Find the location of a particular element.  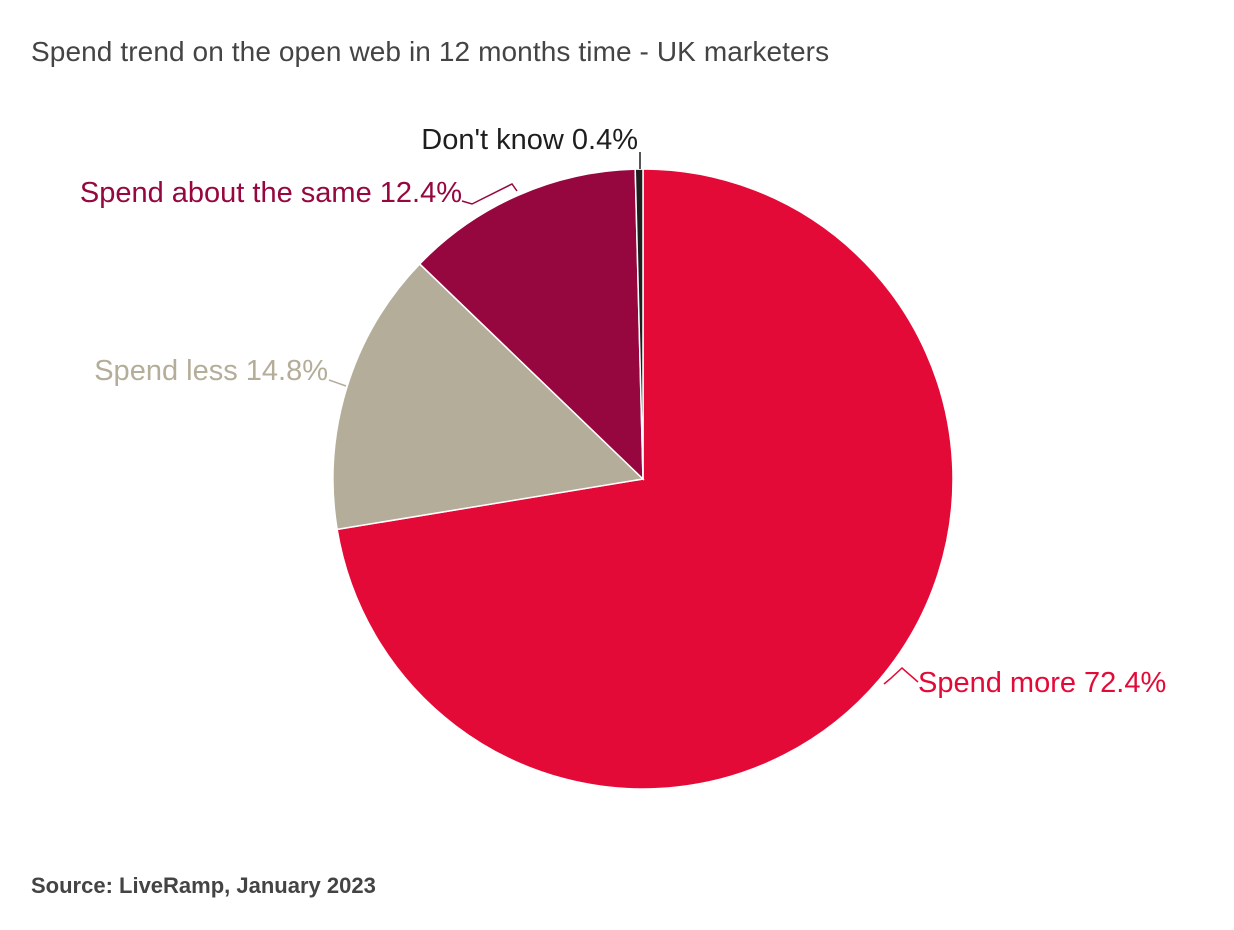

pie-slice-don-t-know is located at coordinates (639, 324).